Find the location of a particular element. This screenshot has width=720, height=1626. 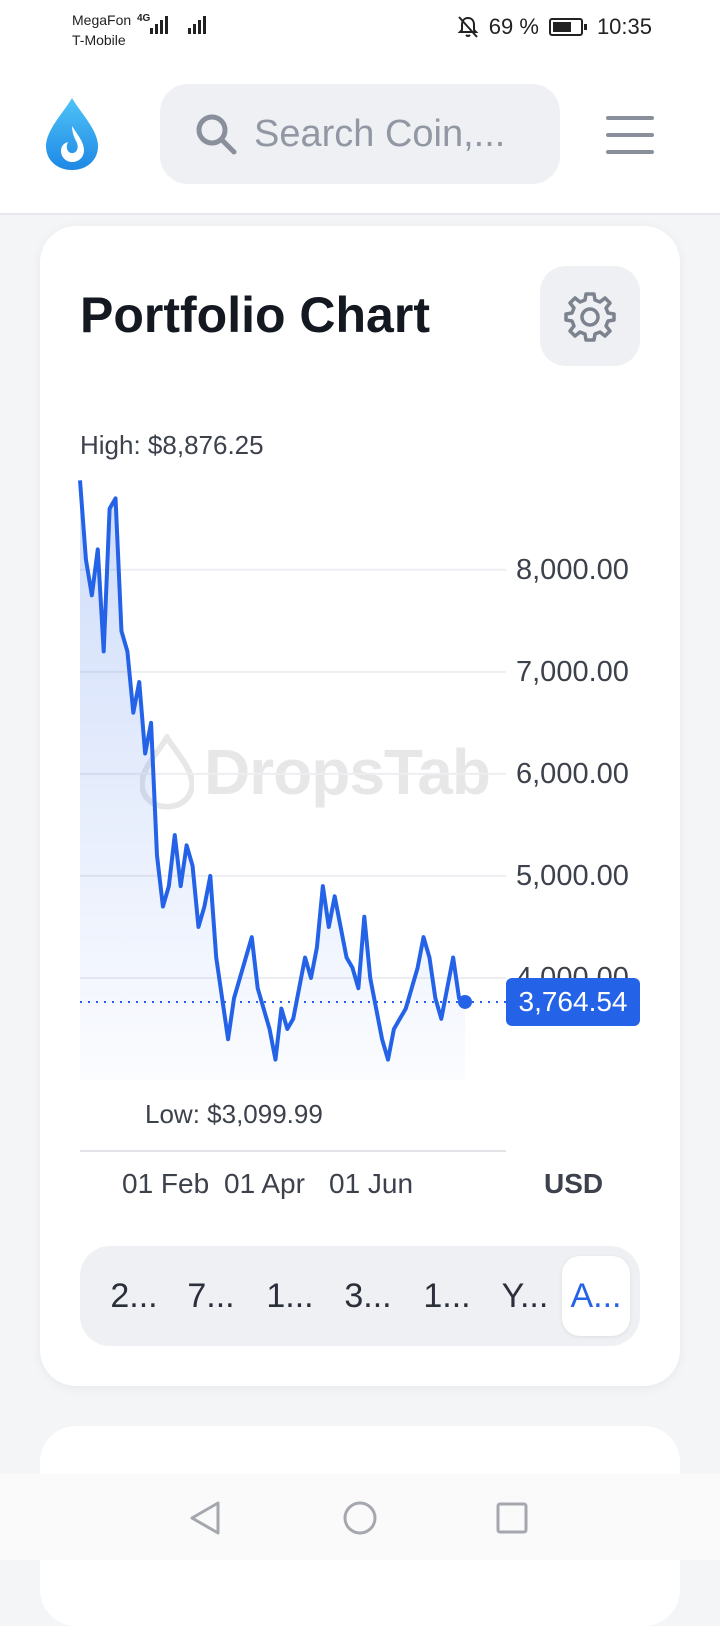

x-tick-label: 01 Feb is located at coordinates (166, 1183).